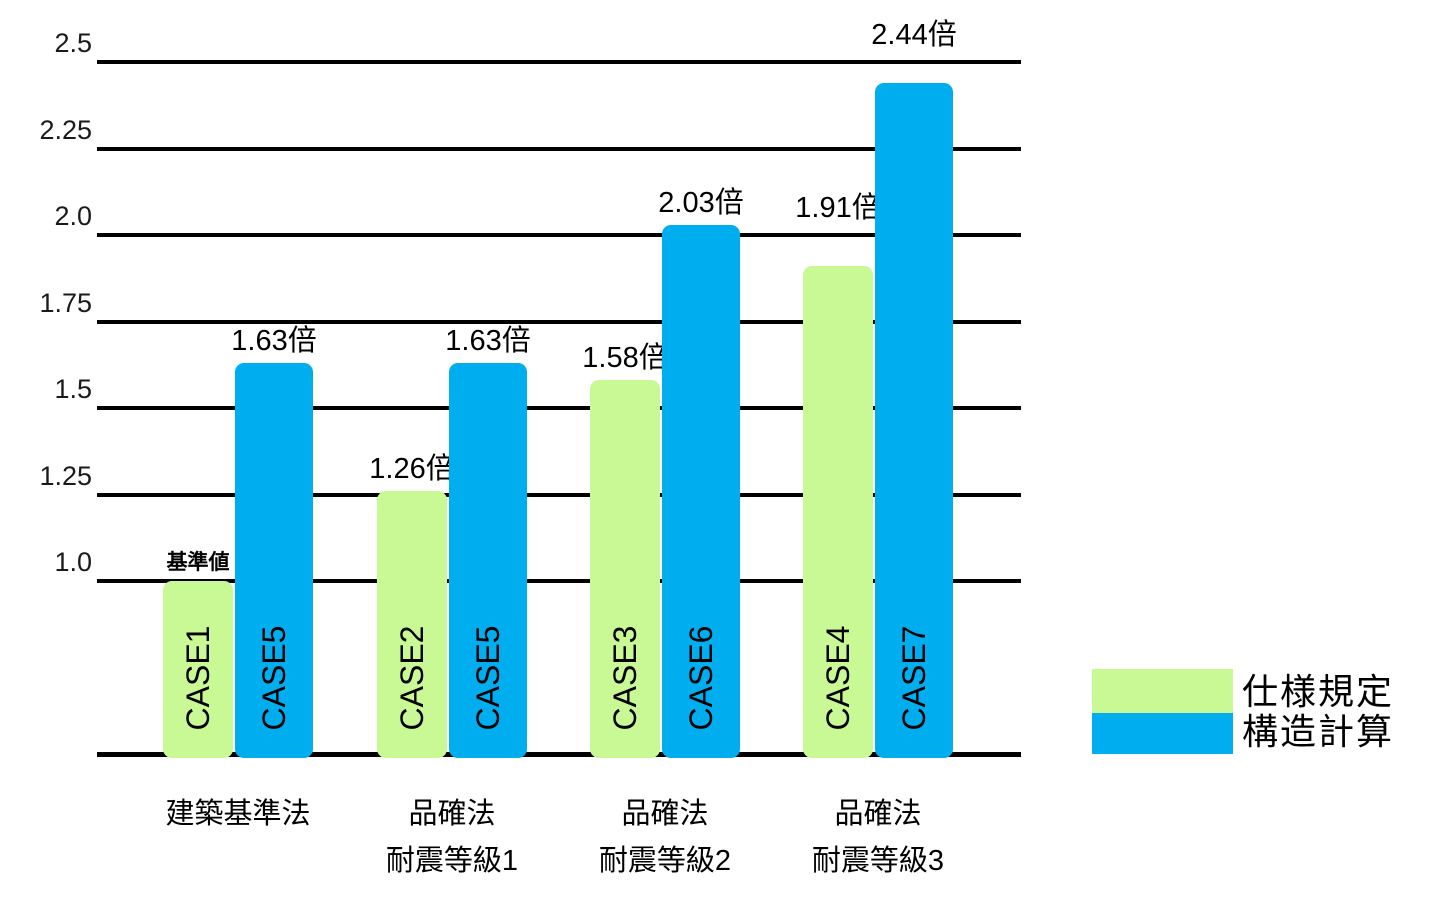 This screenshot has height=899, width=1440. Describe the element at coordinates (198, 678) in the screenshot. I see `case-label-case1: CASE1` at that location.